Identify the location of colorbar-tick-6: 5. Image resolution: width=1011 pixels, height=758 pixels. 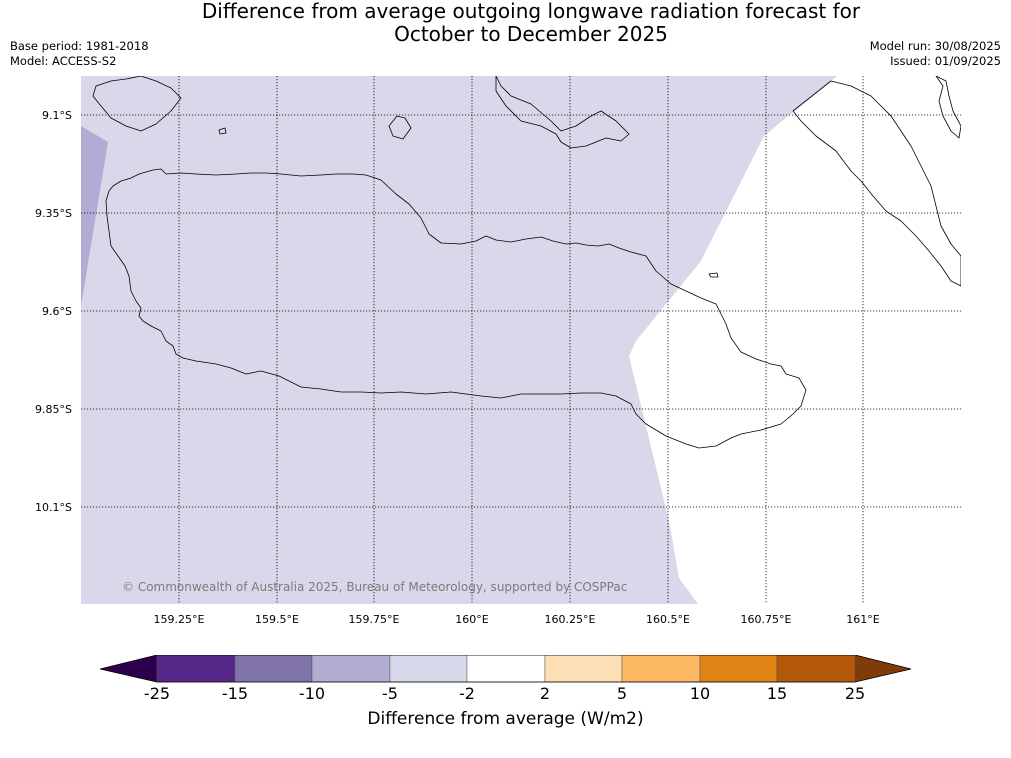
(622, 693).